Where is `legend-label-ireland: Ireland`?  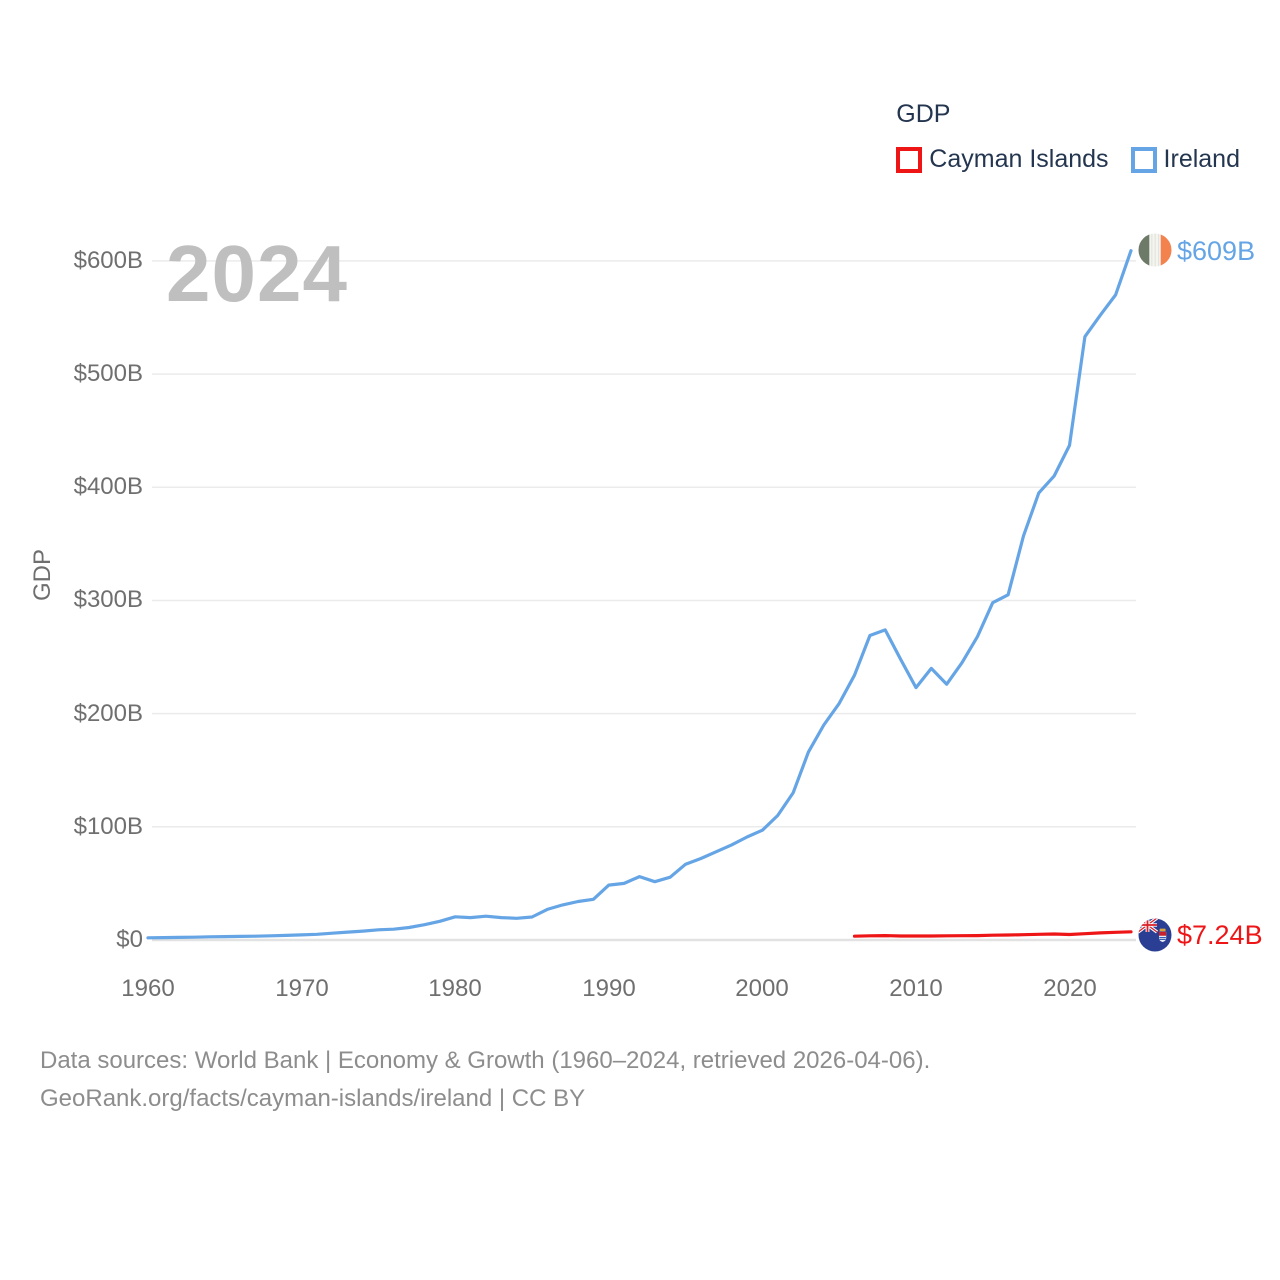
legend-label-ireland: Ireland is located at coordinates (1201, 159).